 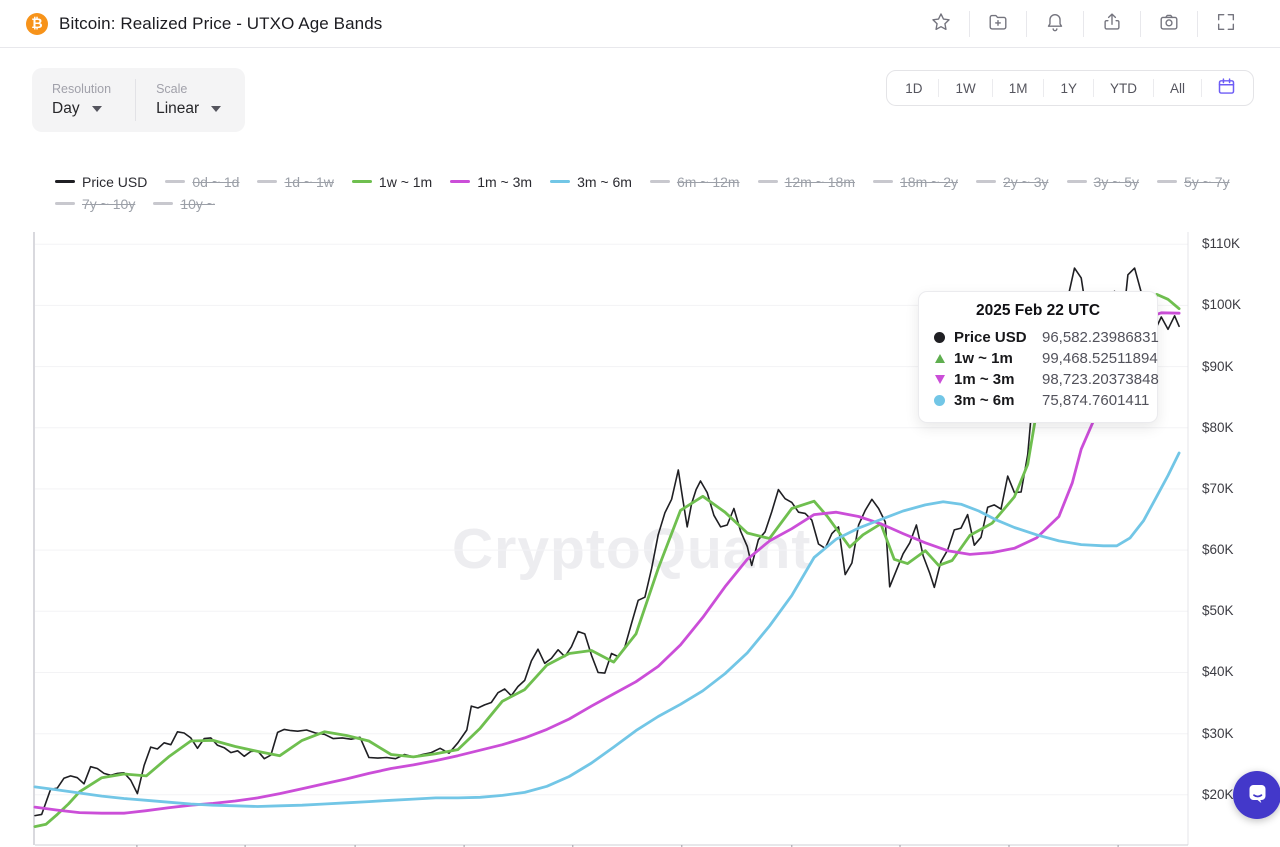 I want to click on triangle-up-marker-icon, so click(x=939, y=358).